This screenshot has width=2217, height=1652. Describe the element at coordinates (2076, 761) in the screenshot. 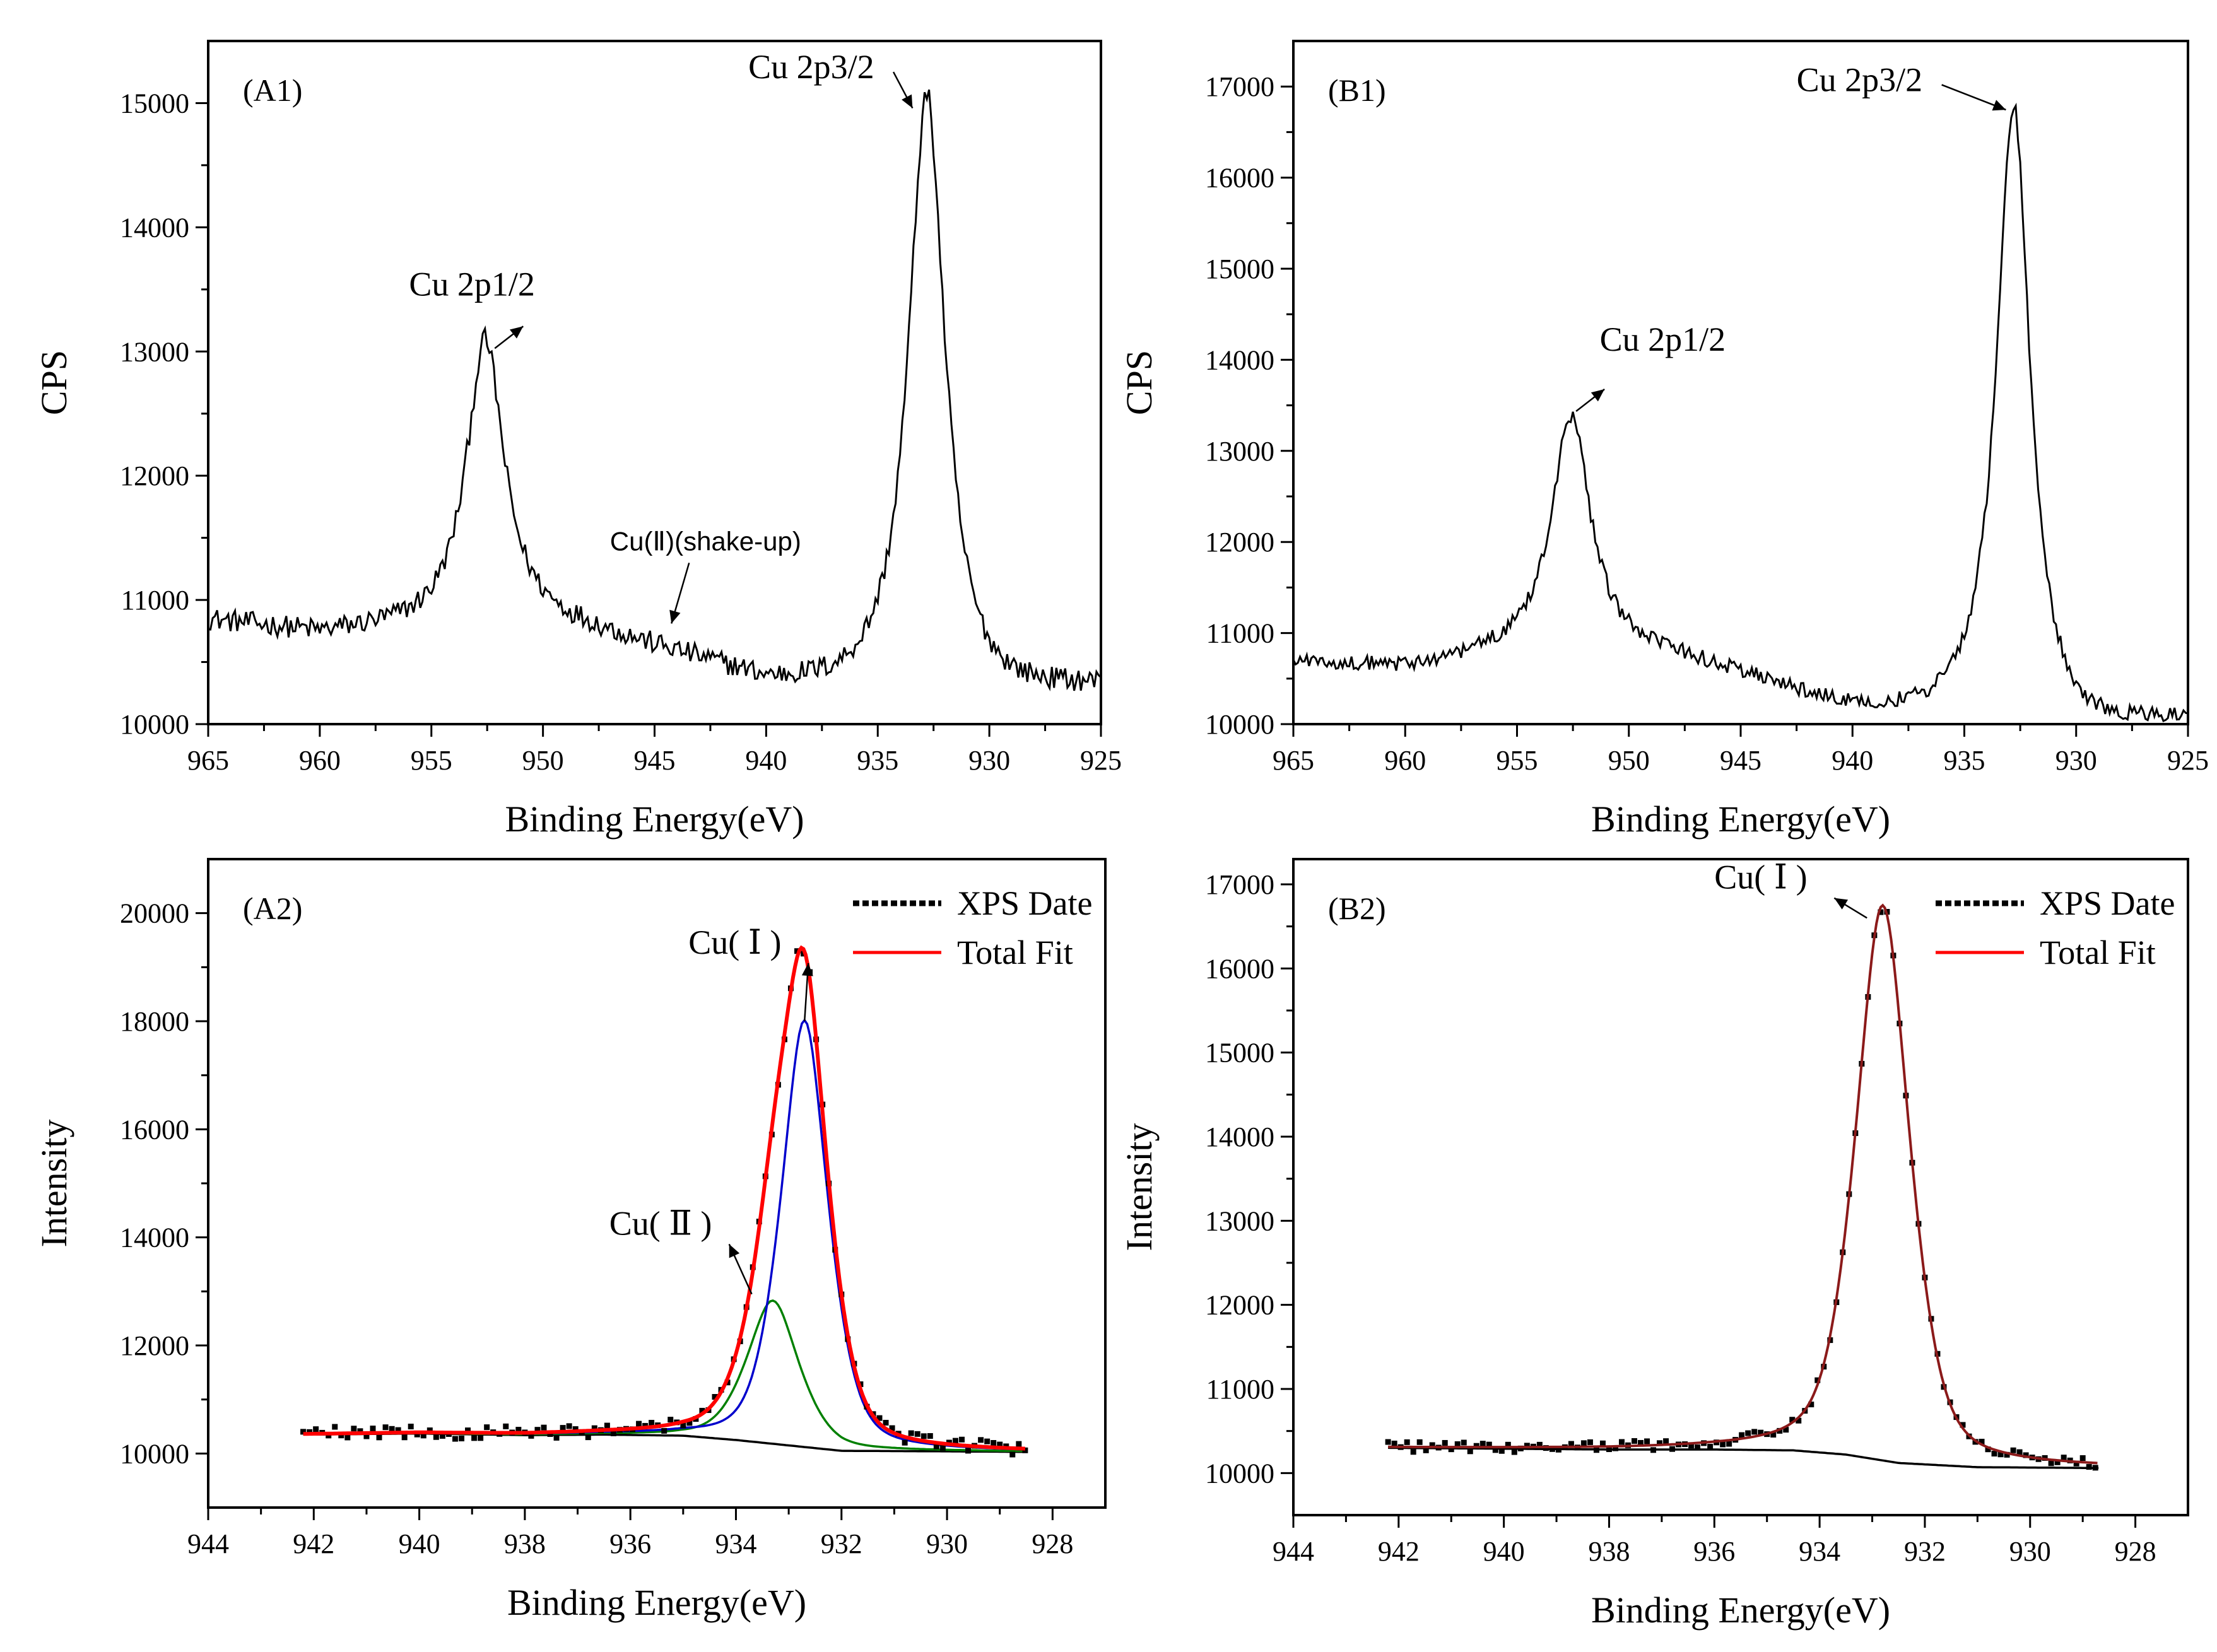

I see `x-tick-label: 930` at that location.